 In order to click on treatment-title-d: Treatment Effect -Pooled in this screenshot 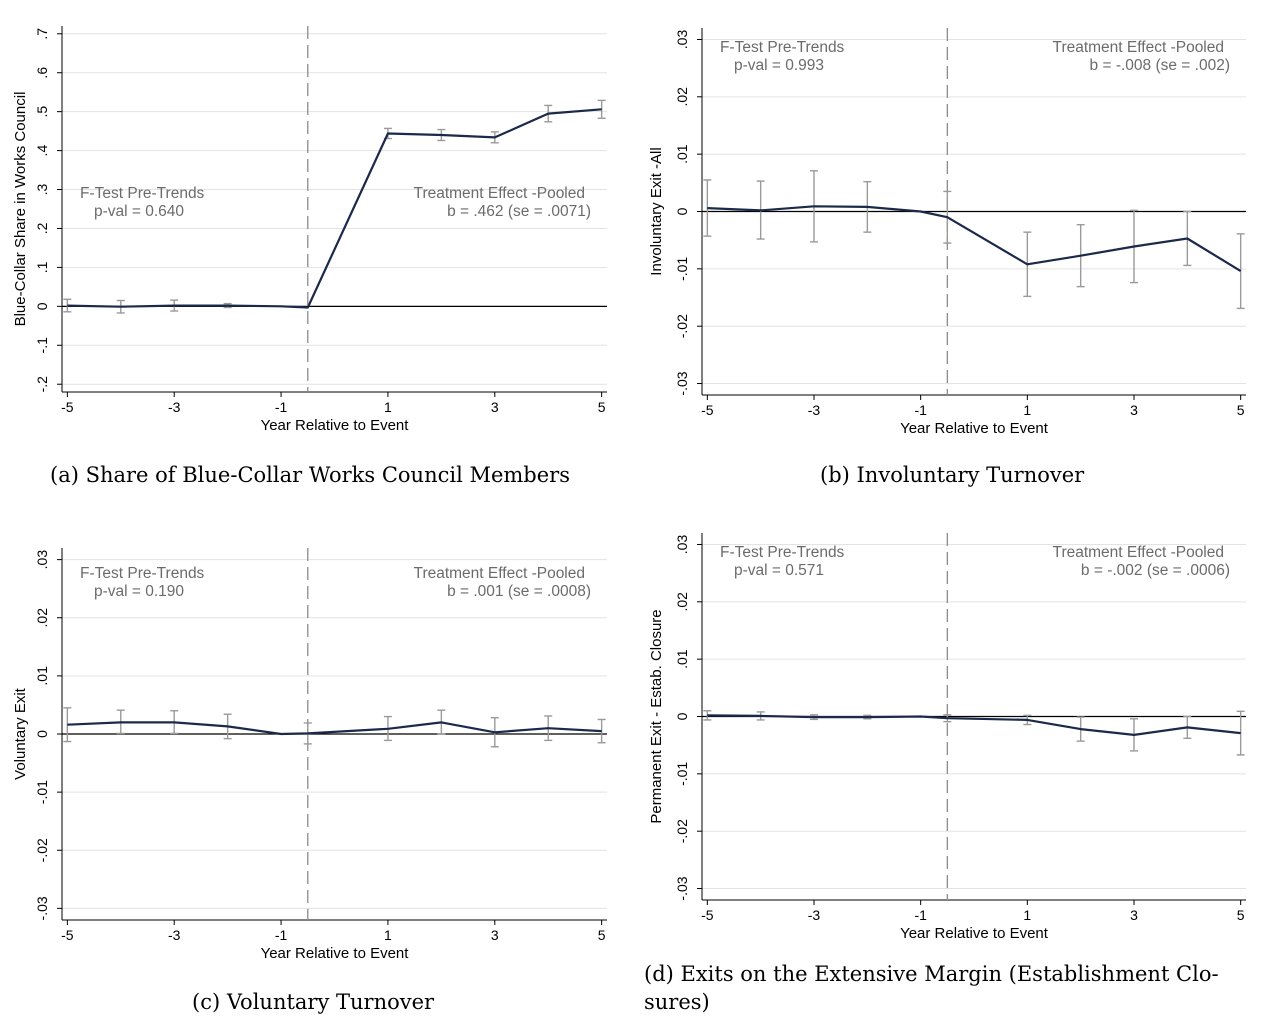, I will do `click(1138, 552)`.